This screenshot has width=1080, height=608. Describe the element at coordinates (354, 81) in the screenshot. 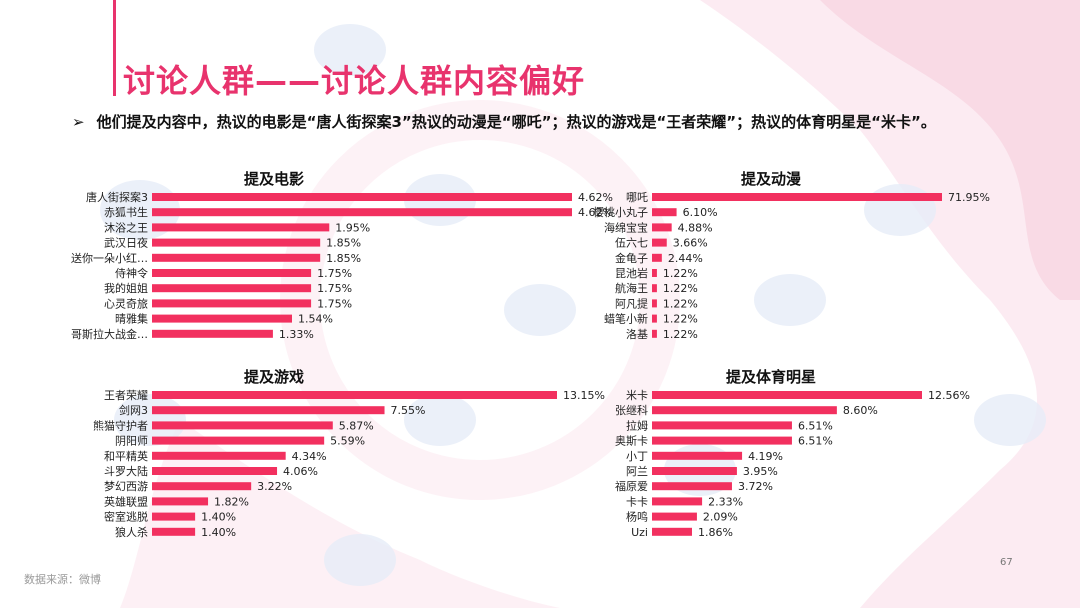

I see `page-title: 讨论人群——讨论人群内容偏好` at that location.